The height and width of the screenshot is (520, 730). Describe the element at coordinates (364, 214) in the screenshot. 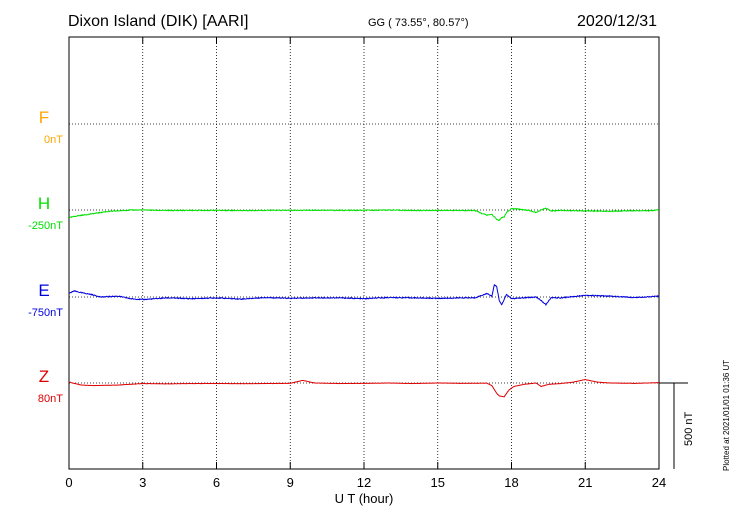

I see `trace-H` at that location.